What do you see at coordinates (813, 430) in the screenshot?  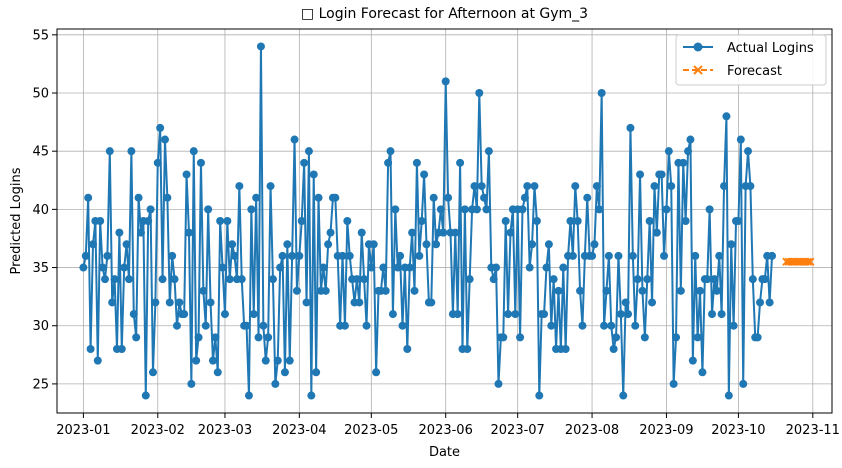 I see `x-tick-label: 2023-11` at bounding box center [813, 430].